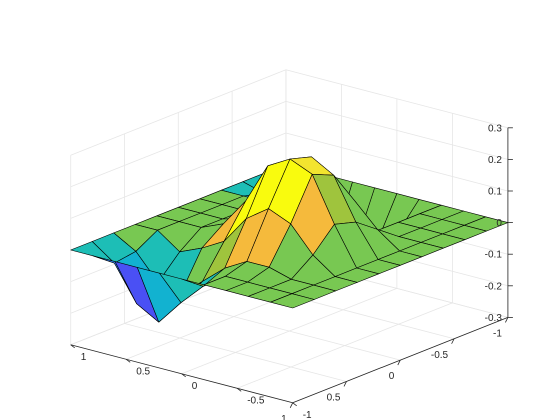 This screenshot has width=560, height=420. What do you see at coordinates (392, 376) in the screenshot?
I see `x-tick-label: 0` at bounding box center [392, 376].